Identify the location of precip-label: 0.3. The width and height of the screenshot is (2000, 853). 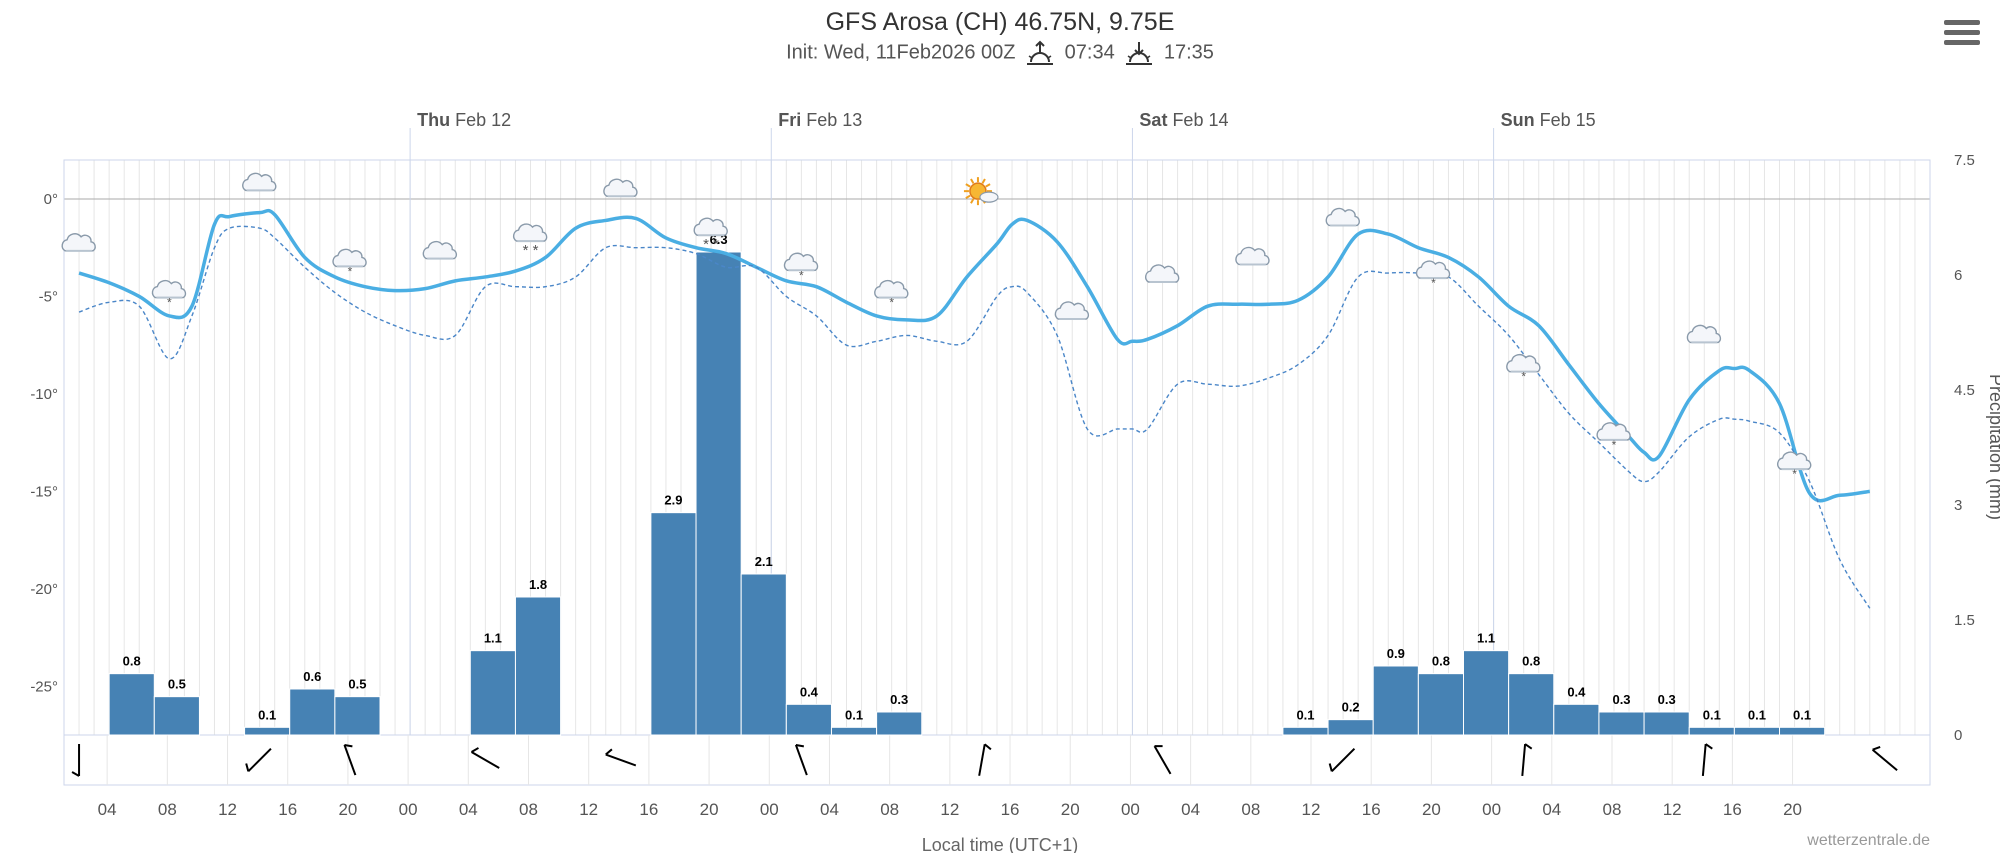
(1667, 699).